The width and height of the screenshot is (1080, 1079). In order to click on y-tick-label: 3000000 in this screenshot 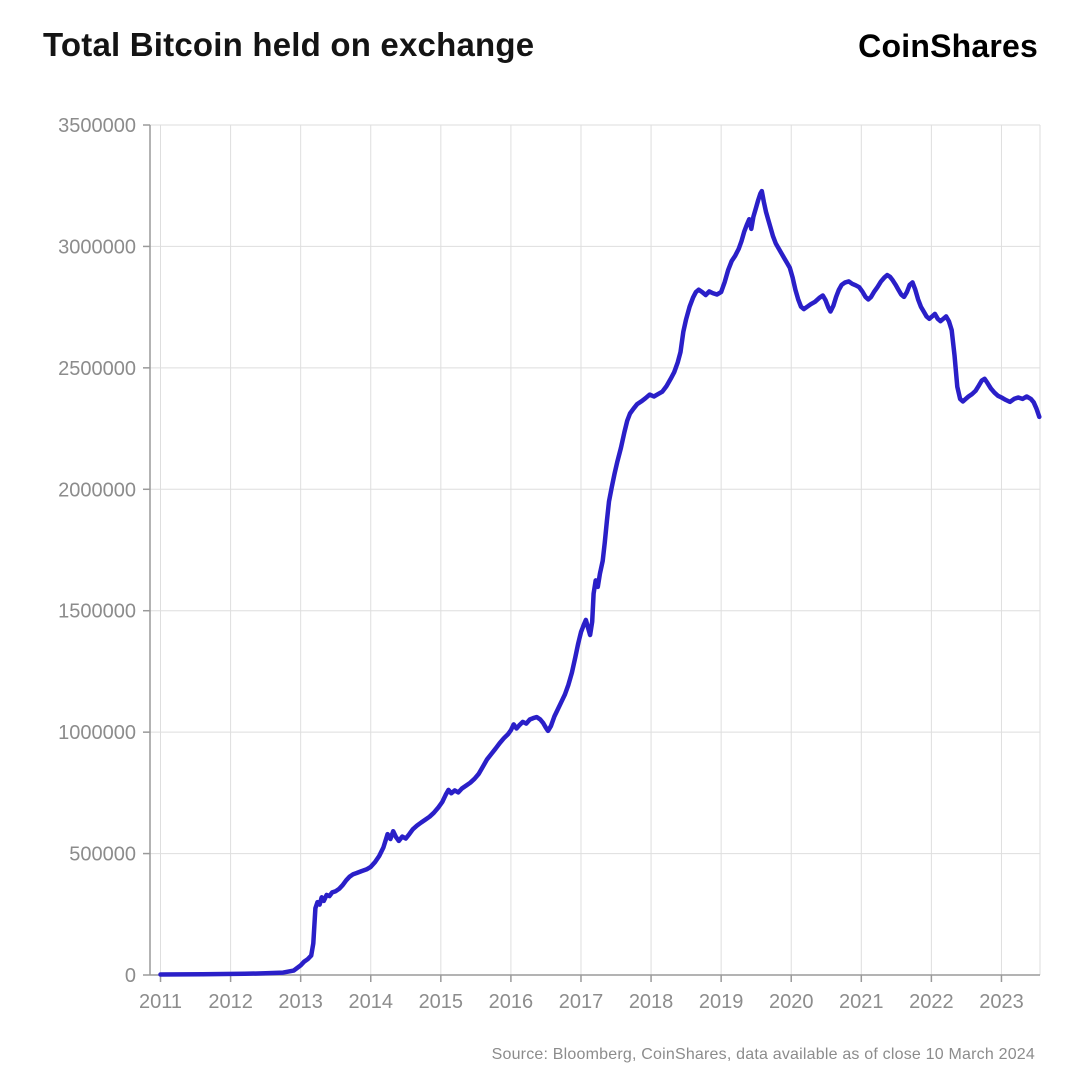, I will do `click(97, 247)`.